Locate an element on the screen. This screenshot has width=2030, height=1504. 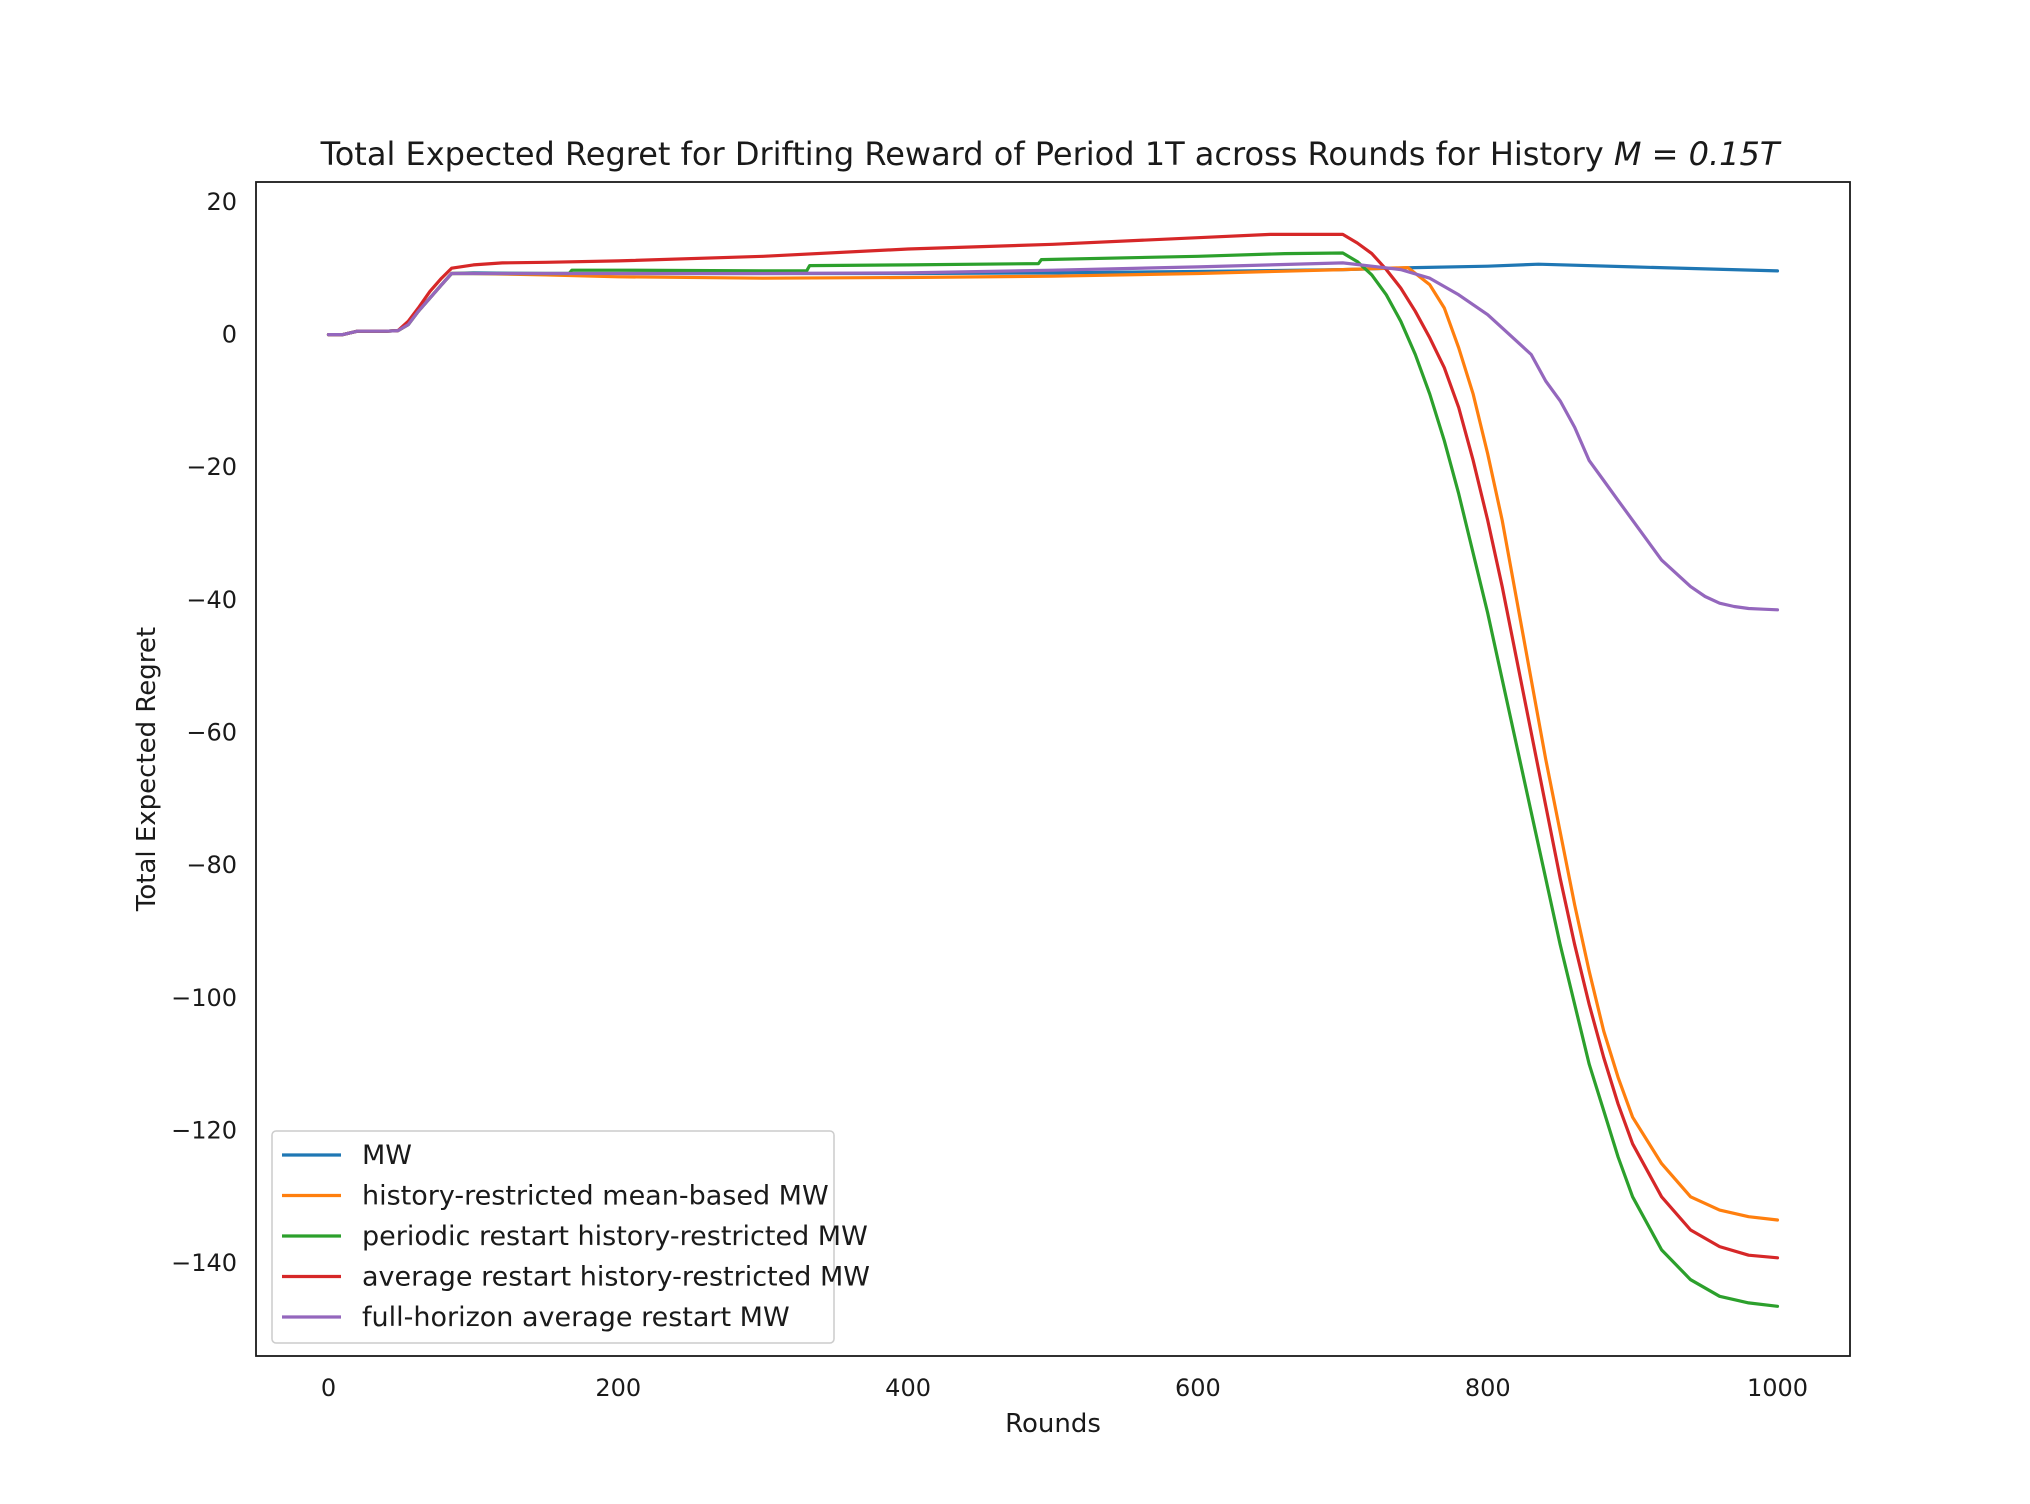
y-tick-label: −140 is located at coordinates (204, 1263).